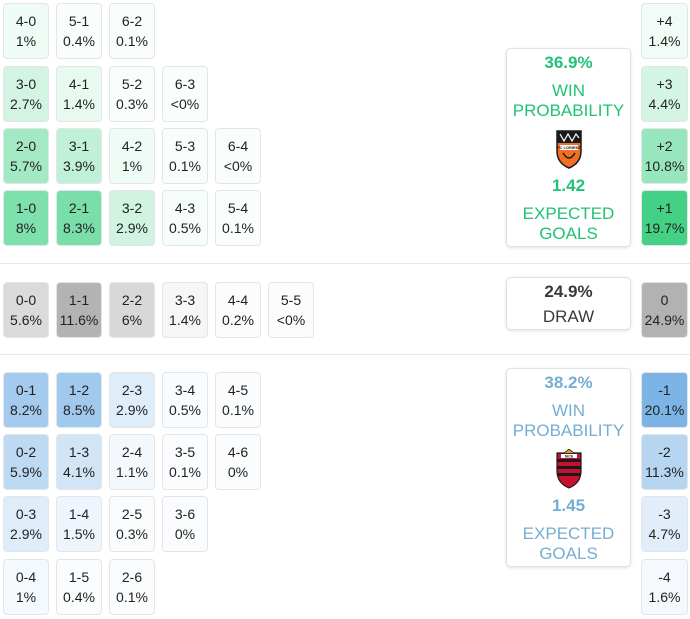 Image resolution: width=690 pixels, height=619 pixels. Describe the element at coordinates (79, 218) in the screenshot. I see `home-score-cell: 2-1 8.3%` at that location.